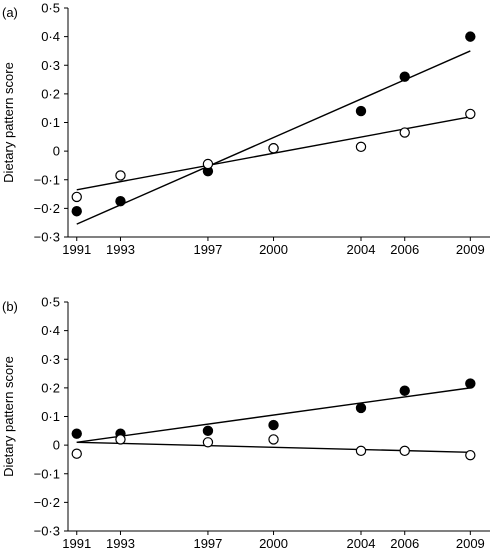 Image resolution: width=492 pixels, height=549 pixels. What do you see at coordinates (273, 415) in the screenshot?
I see `trend-line-filled` at bounding box center [273, 415].